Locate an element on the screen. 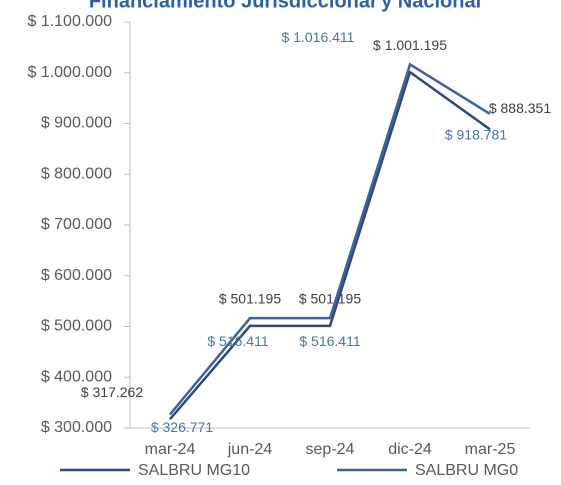 The image size is (561, 485). x-tick-label: dic-24 is located at coordinates (410, 449).